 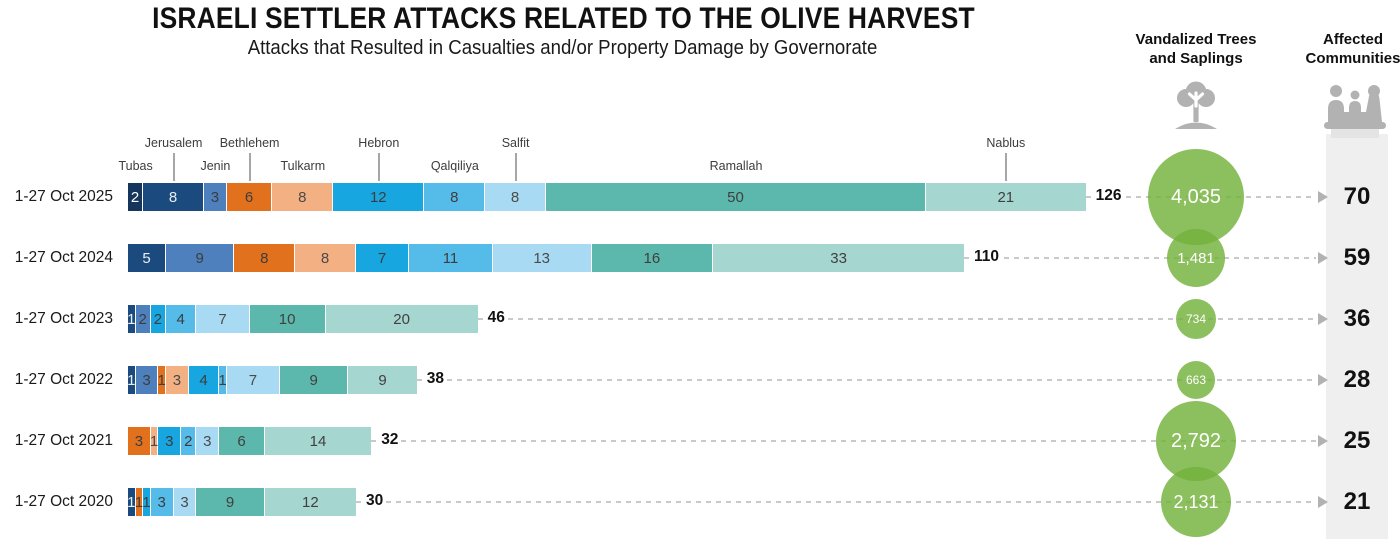 I want to click on communities-value: 25, so click(x=1357, y=440).